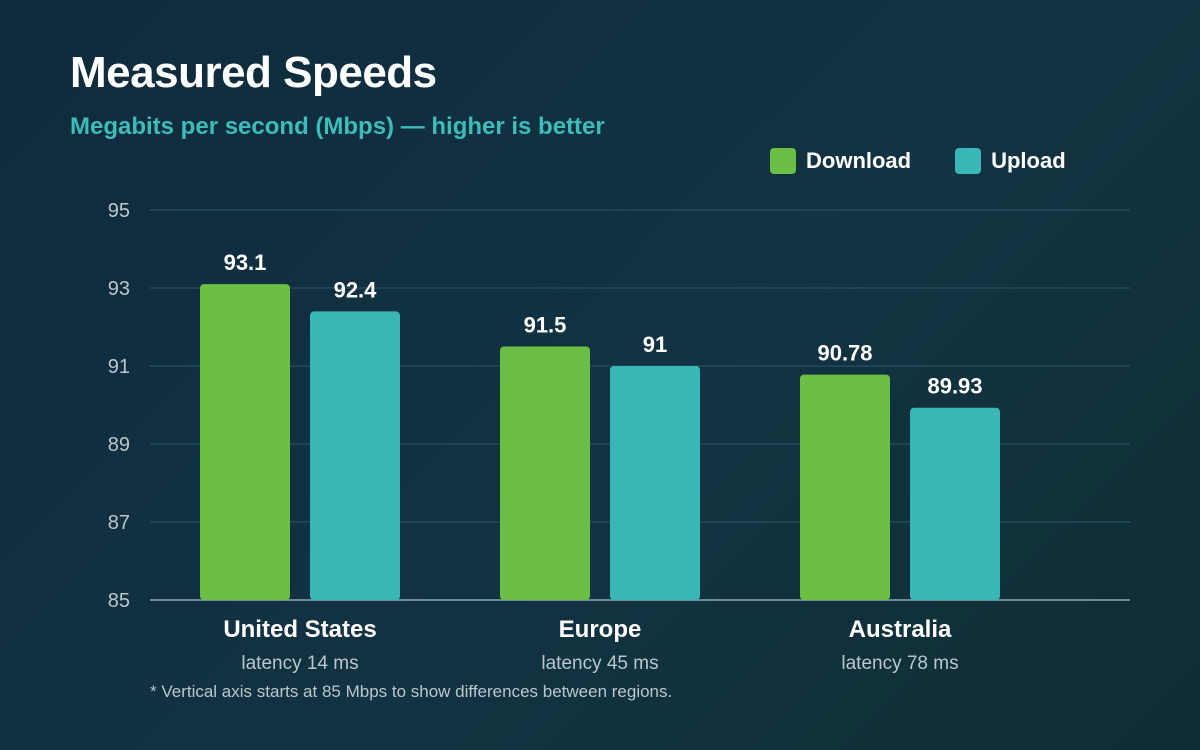 The width and height of the screenshot is (1200, 750). What do you see at coordinates (119, 523) in the screenshot?
I see `y-tick-label: 87` at bounding box center [119, 523].